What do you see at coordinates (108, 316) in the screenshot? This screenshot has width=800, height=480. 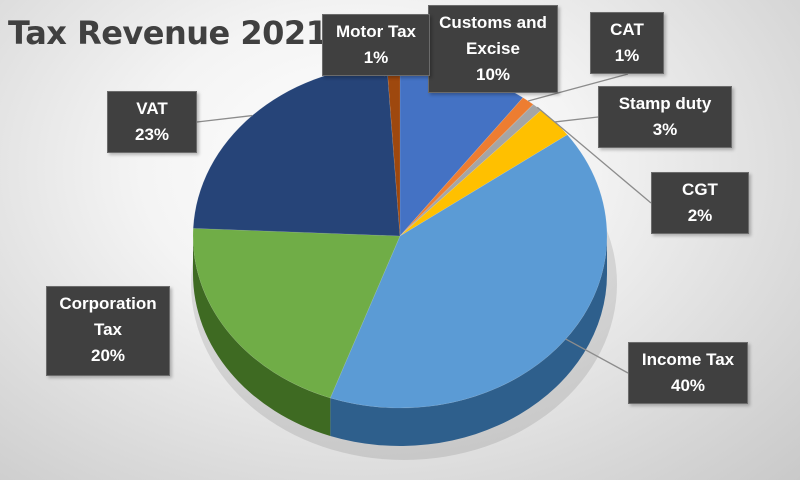 I see `data-label-category: Corporation Tax` at bounding box center [108, 316].